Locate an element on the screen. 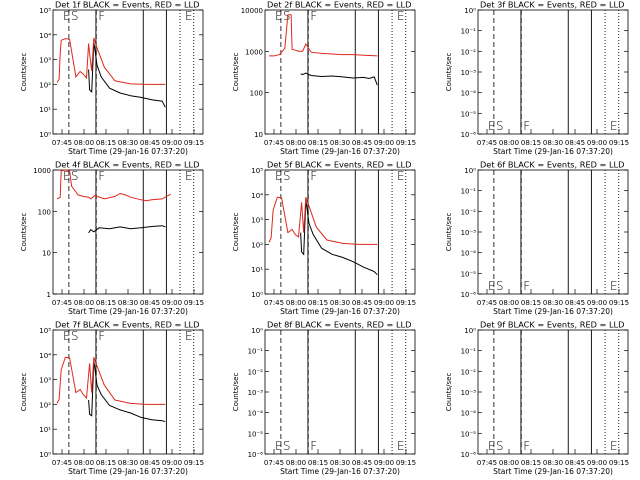 Image resolution: width=640 pixels, height=480 pixels. y-tick-label: 10⁵ is located at coordinates (257, 171).